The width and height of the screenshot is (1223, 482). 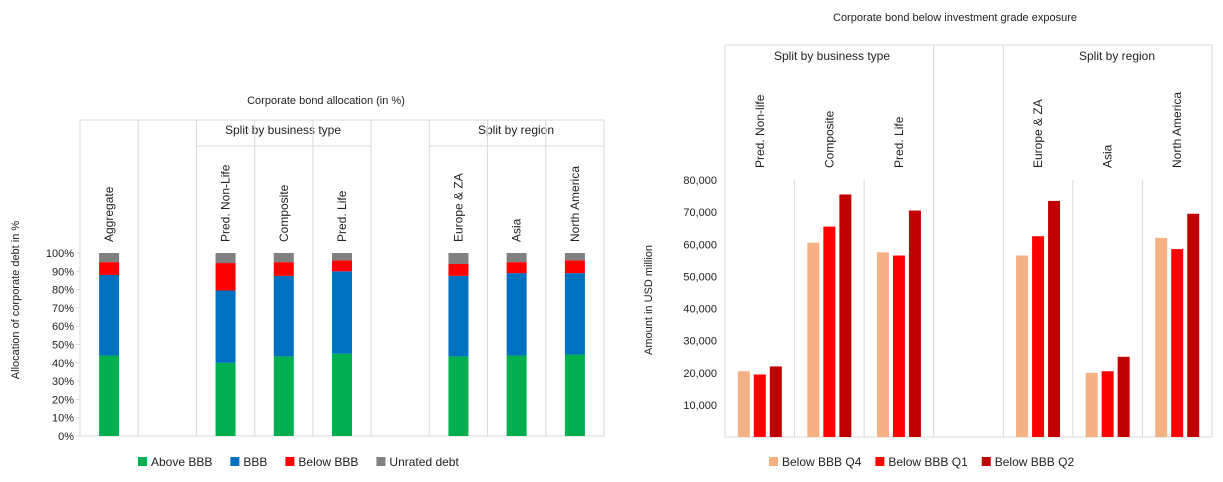 What do you see at coordinates (1108, 156) in the screenshot?
I see `right-category-label: Asia` at bounding box center [1108, 156].